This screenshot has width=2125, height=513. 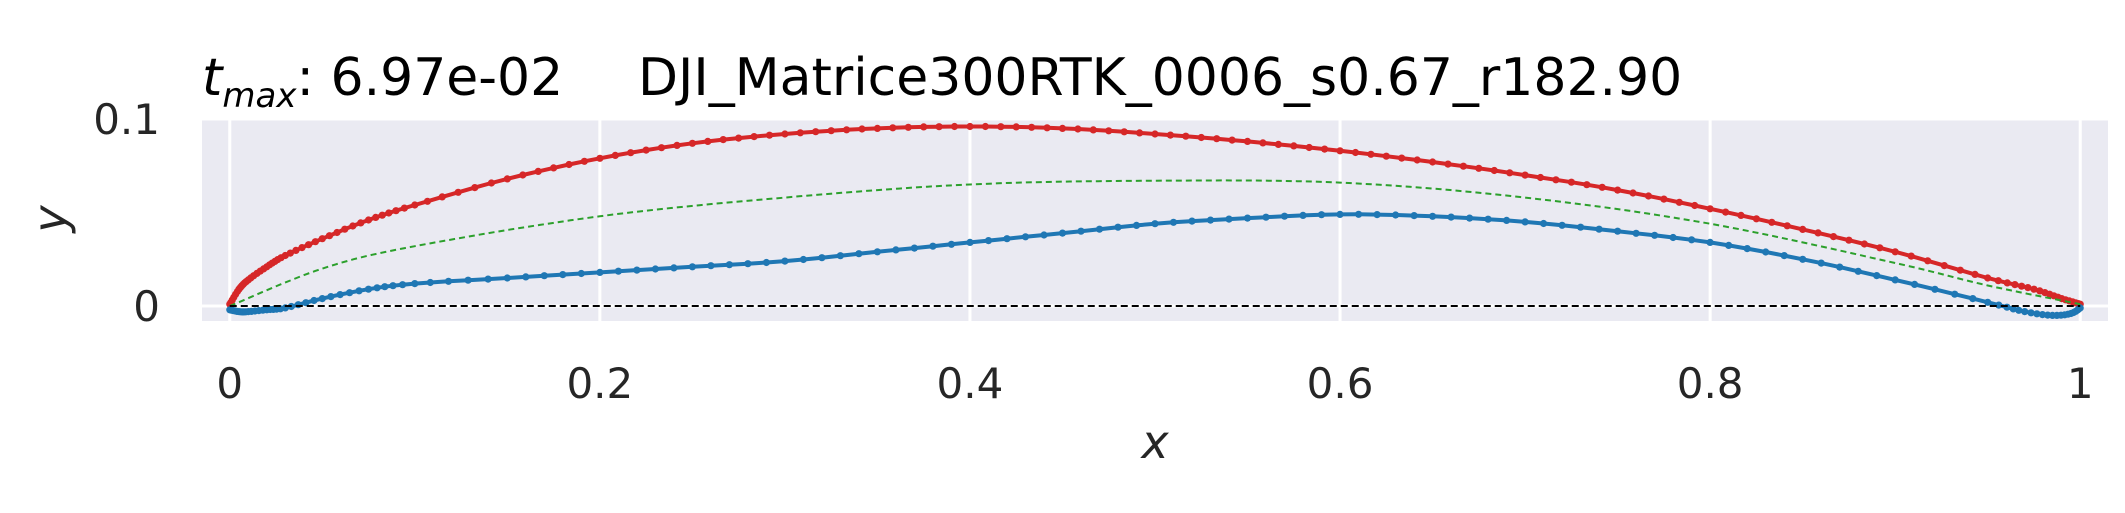 I want to click on x-tick-label: 0.8, so click(x=1710, y=383).